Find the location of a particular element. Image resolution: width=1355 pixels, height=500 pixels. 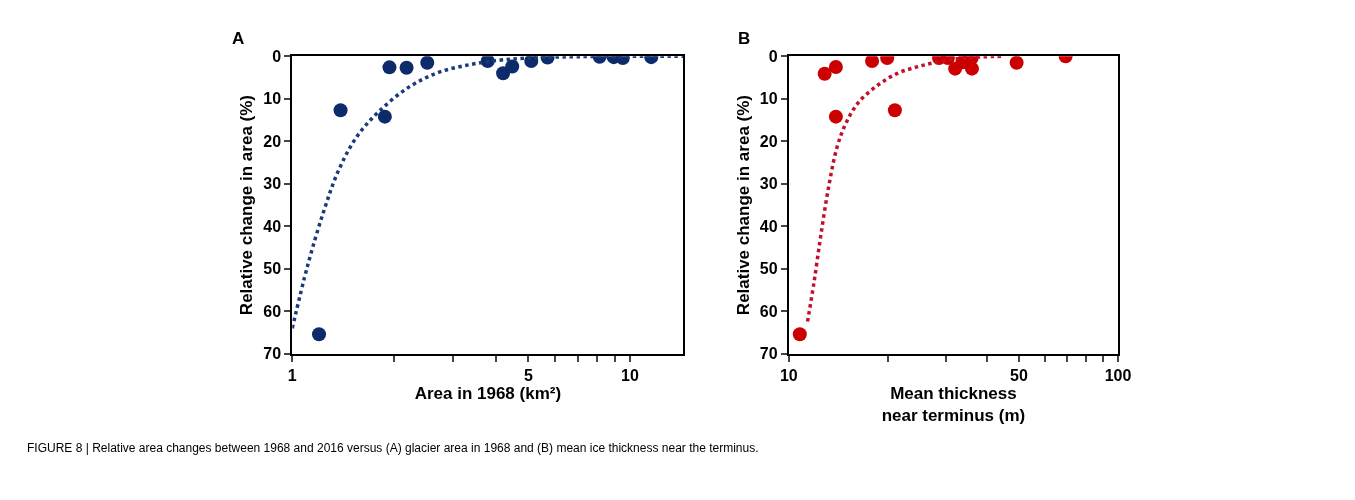

x-axis-title: Mean thickness near terminus (m) is located at coordinates (953, 405).